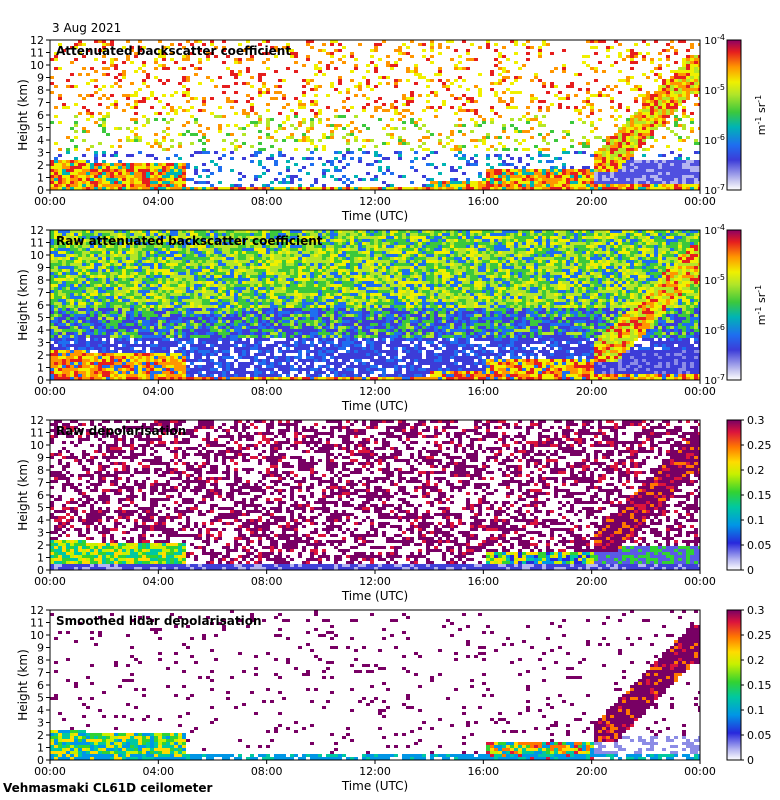 This screenshot has height=800, width=780. I want to click on colorbar-tick-label: 0.15, so click(759, 685).